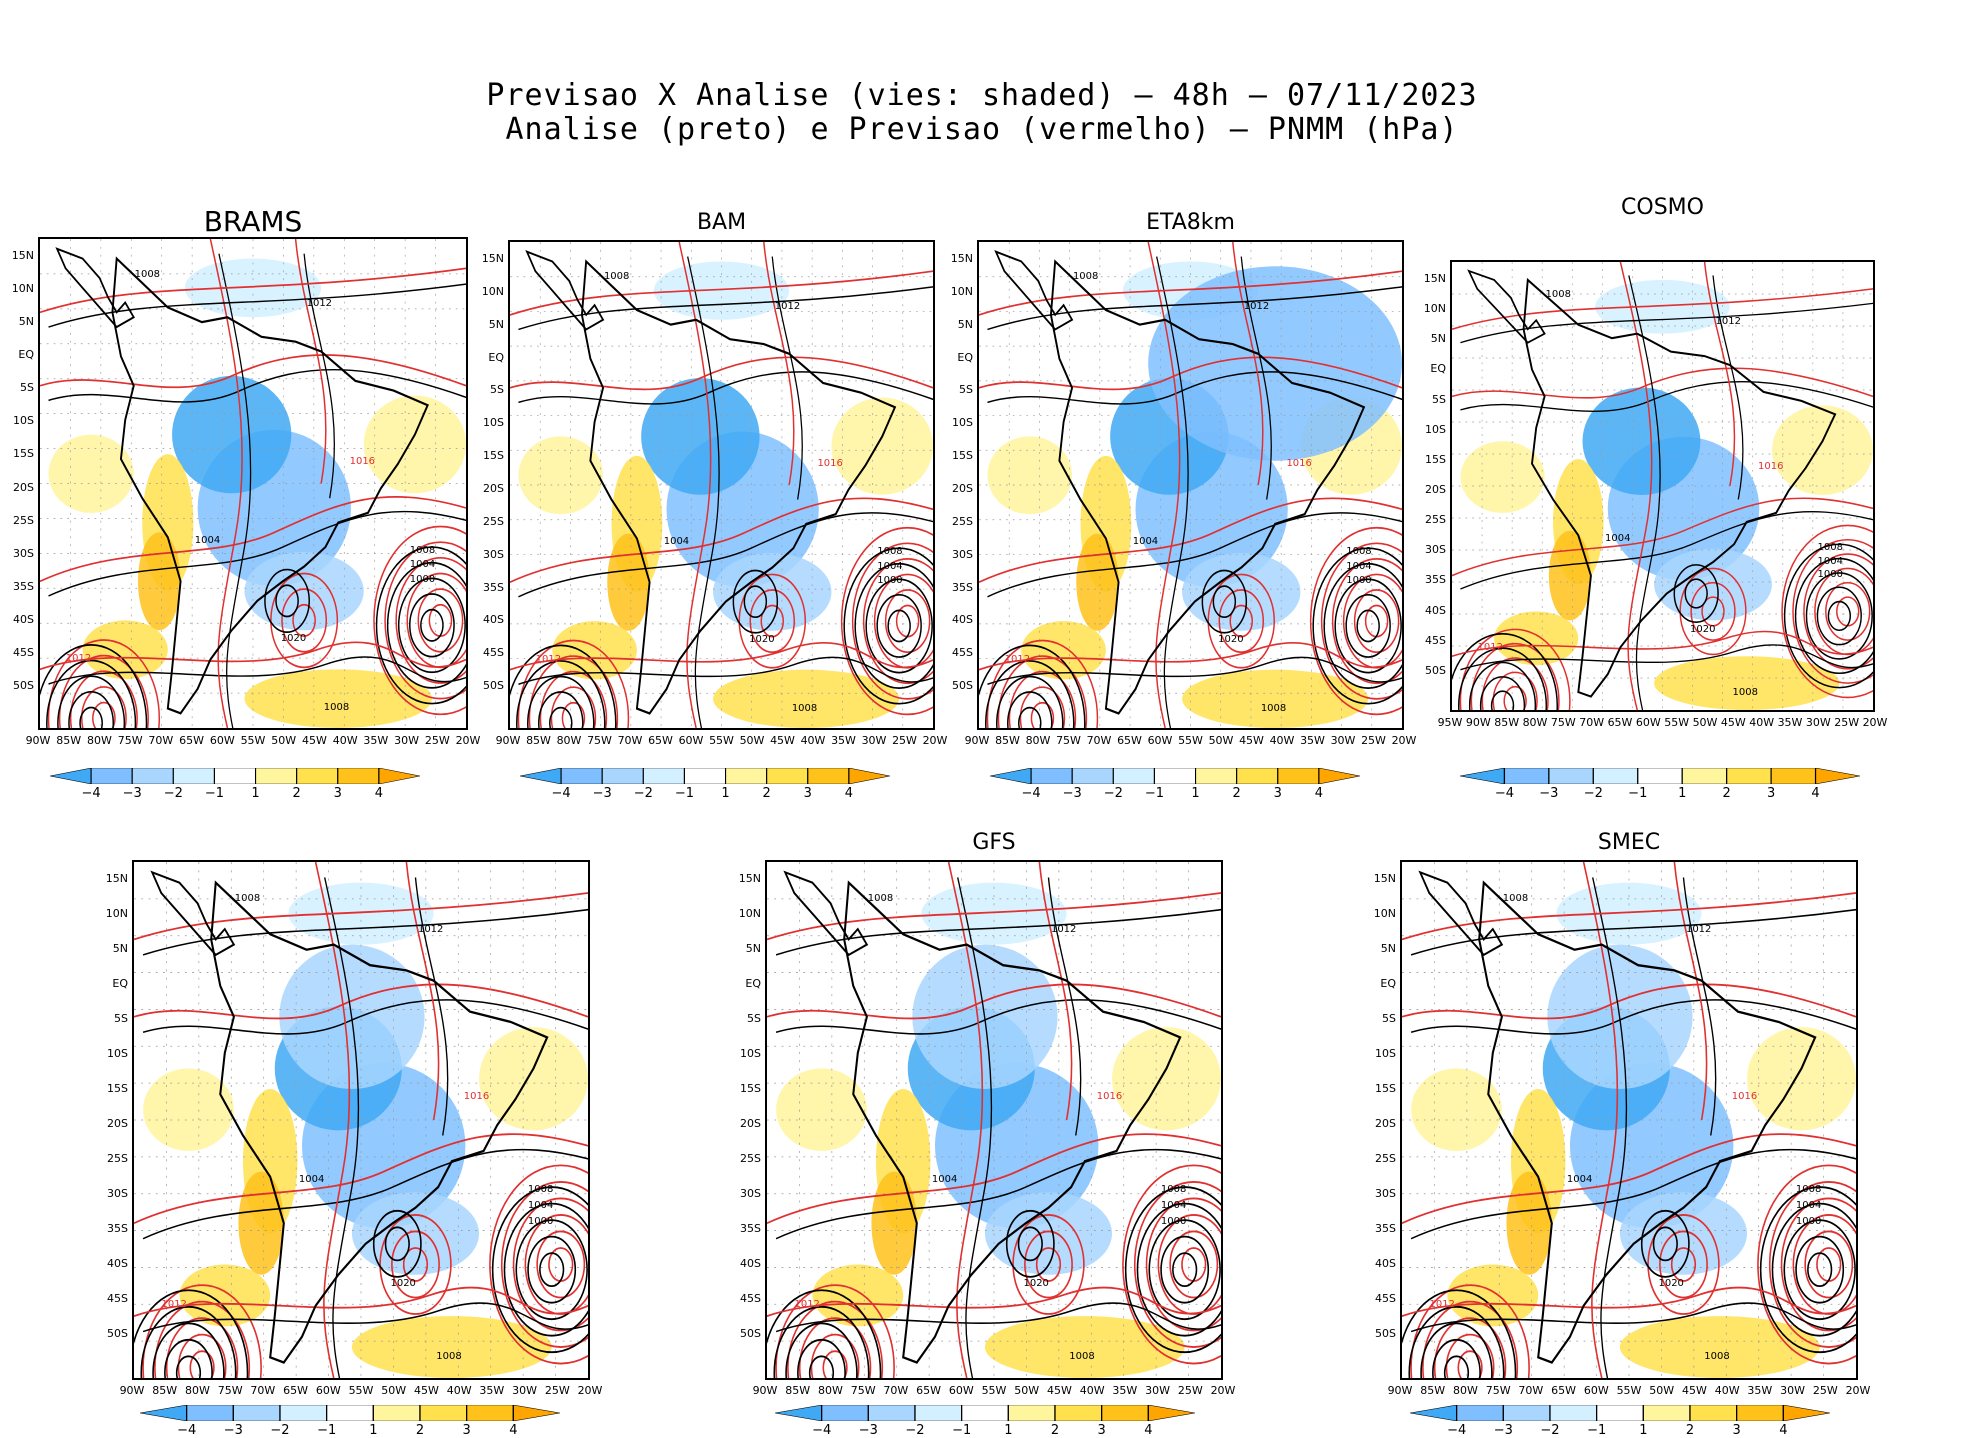 The image size is (1964, 1438). What do you see at coordinates (1388, 983) in the screenshot?
I see `lat-label: EQ` at bounding box center [1388, 983].